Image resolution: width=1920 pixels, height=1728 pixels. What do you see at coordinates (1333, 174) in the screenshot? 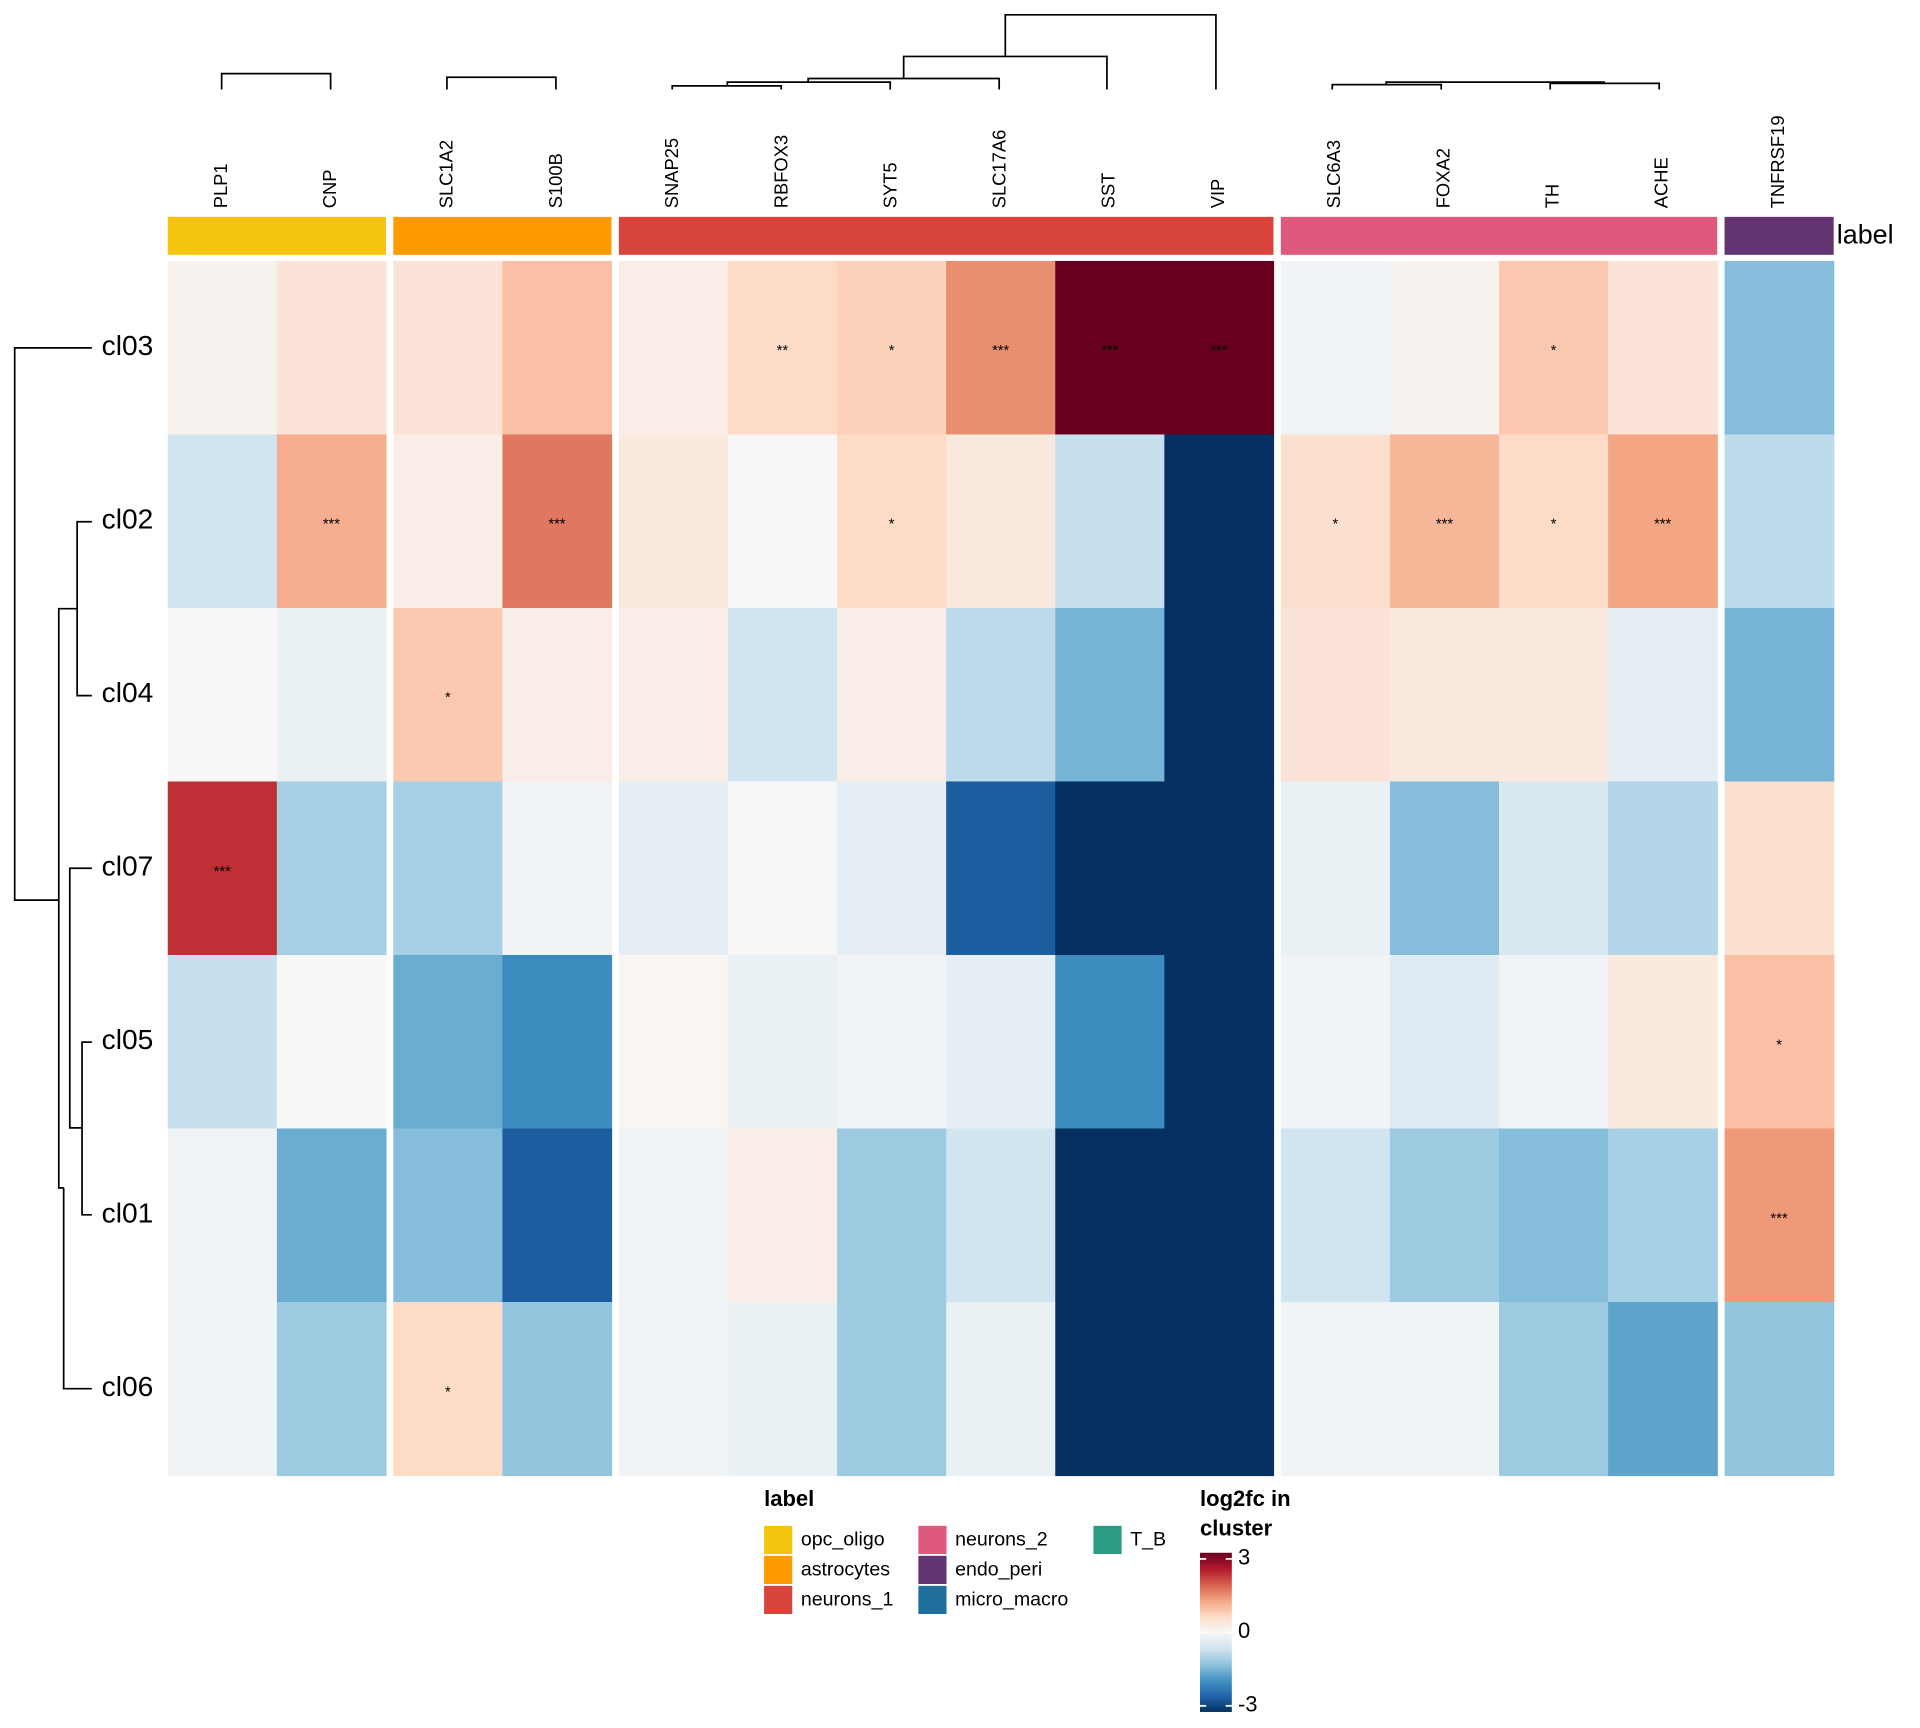
I see `column-label: SLC6A3` at bounding box center [1333, 174].